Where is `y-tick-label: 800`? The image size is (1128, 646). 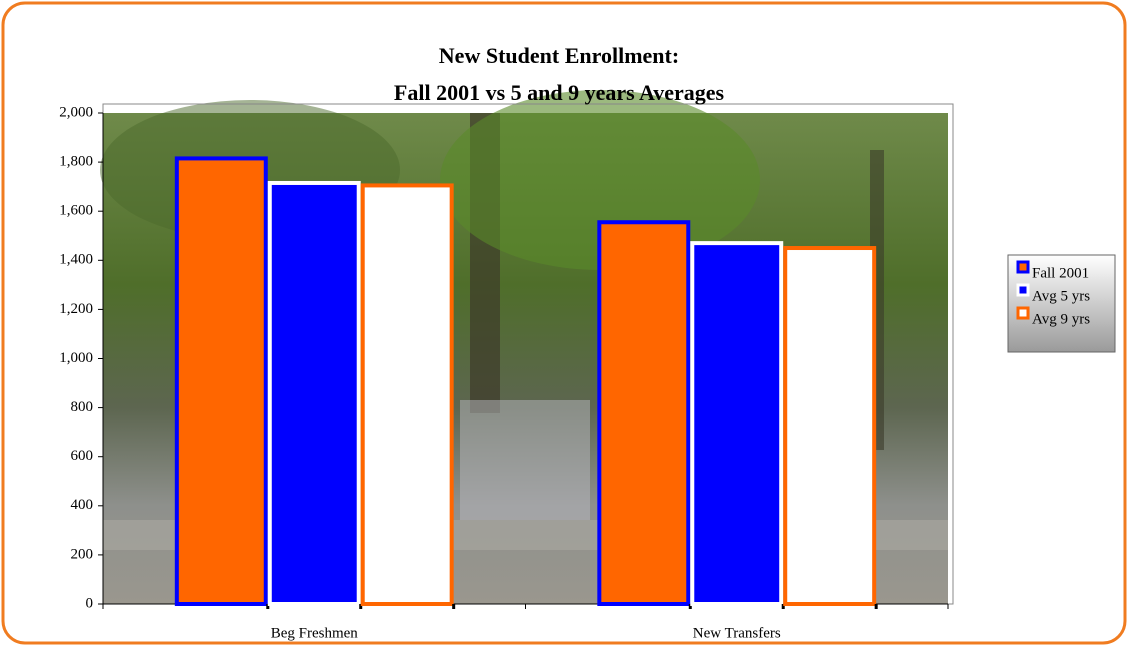
y-tick-label: 800 is located at coordinates (82, 407).